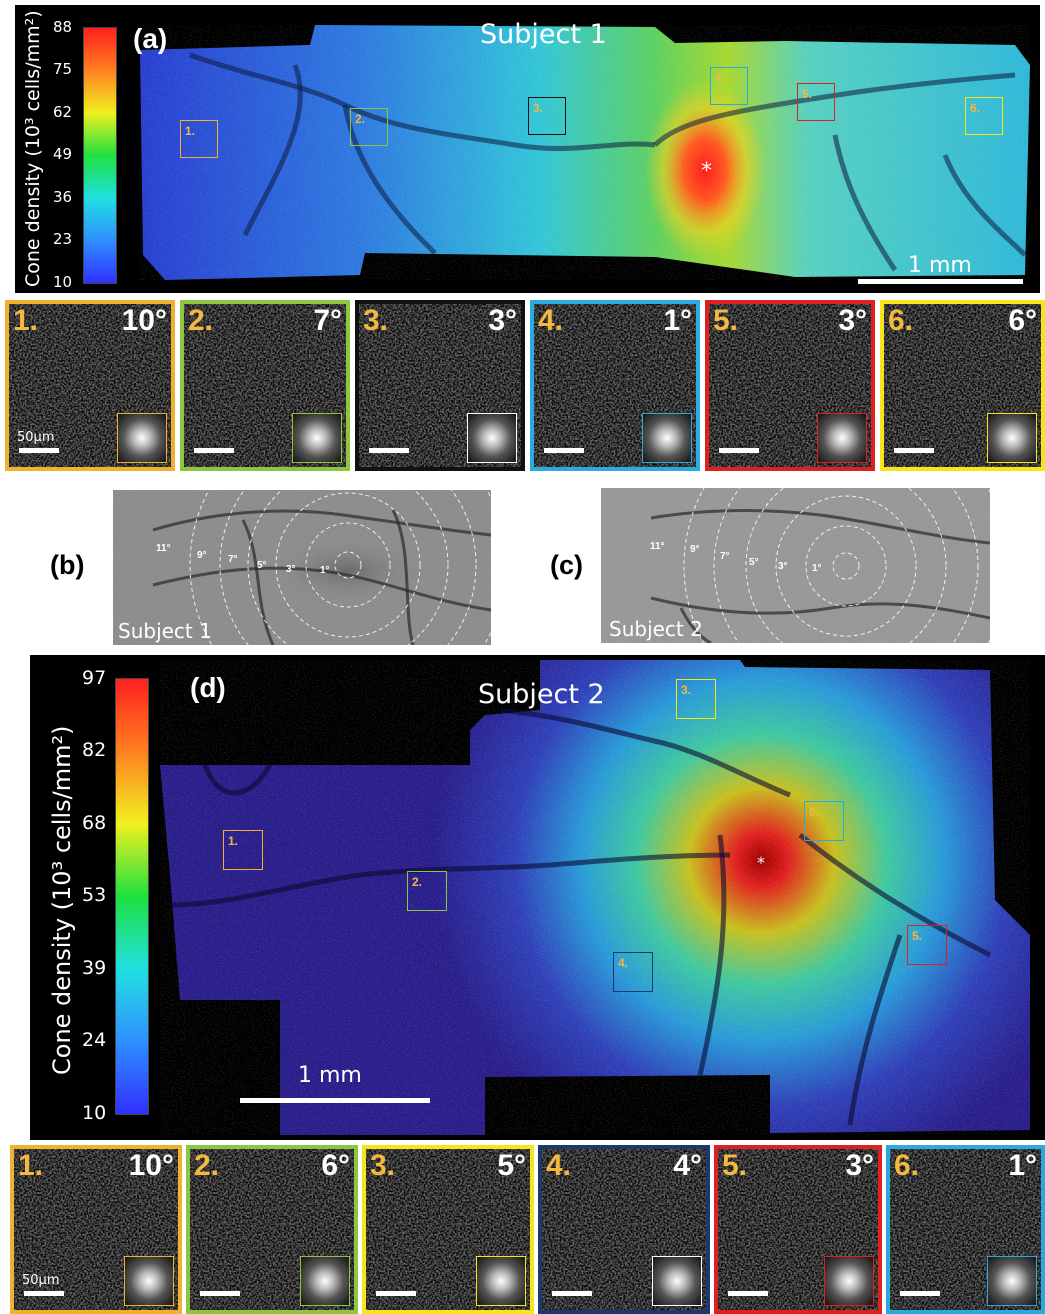 This screenshot has height=1314, width=1045. What do you see at coordinates (208, 687) in the screenshot?
I see `panel-d-label: (d)` at bounding box center [208, 687].